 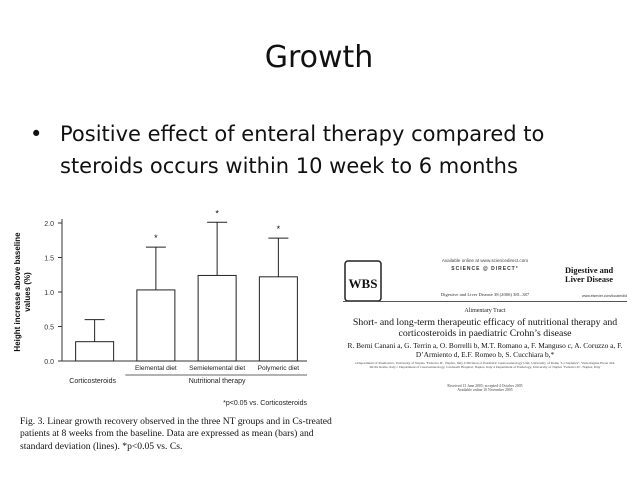 What do you see at coordinates (279, 368) in the screenshot?
I see `category-label: Polymeric diet` at bounding box center [279, 368].